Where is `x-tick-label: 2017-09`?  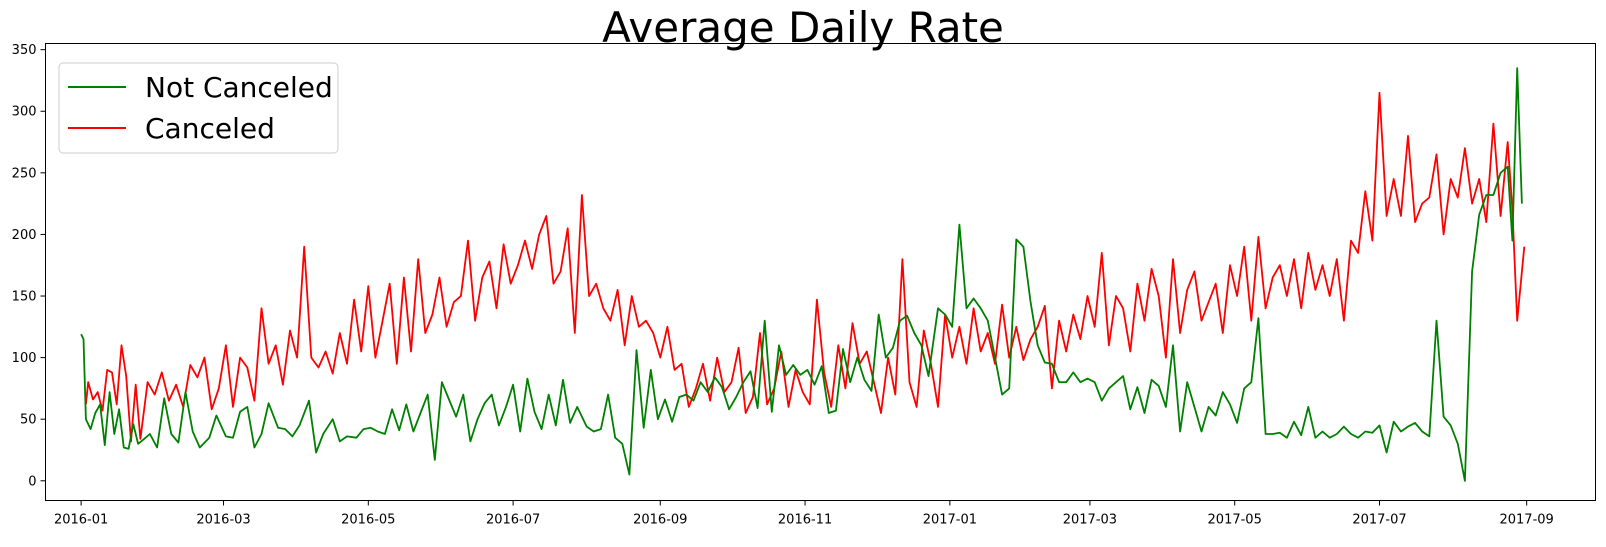 x-tick-label: 2017-09 is located at coordinates (1526, 520).